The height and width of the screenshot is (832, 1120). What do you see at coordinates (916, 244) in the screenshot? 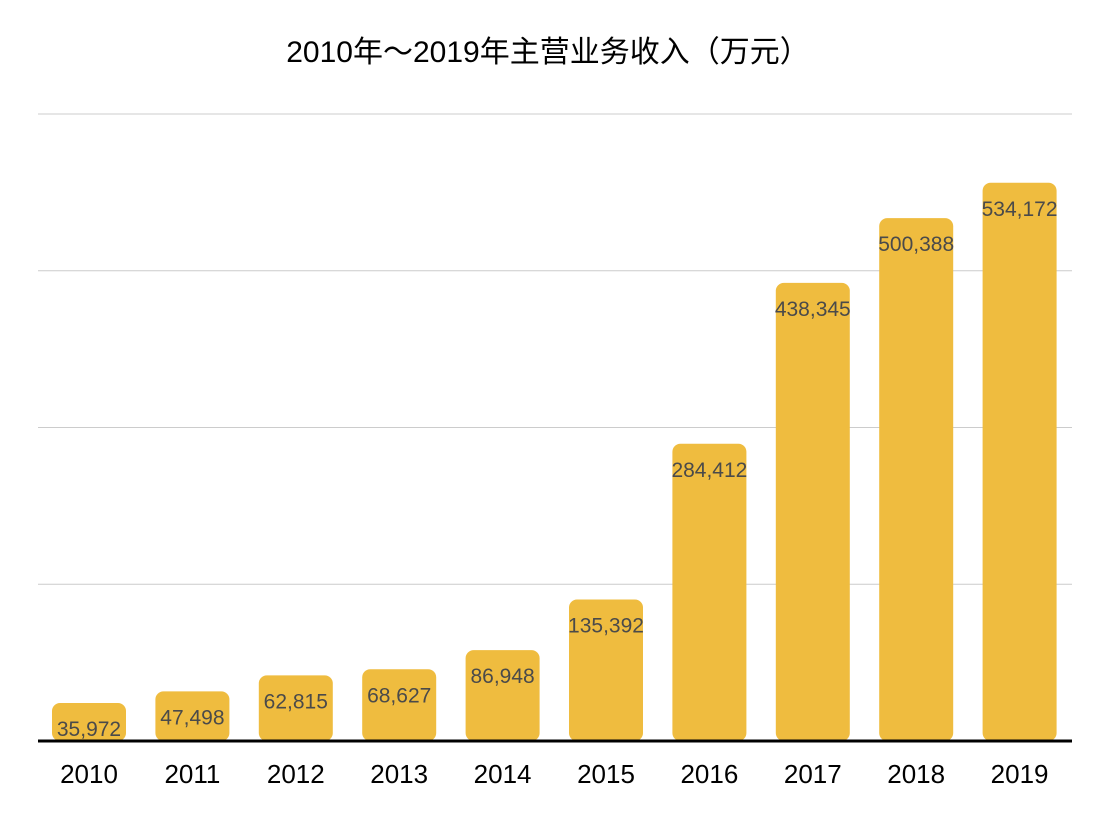
I see `data-label-2018: 500,388` at bounding box center [916, 244].